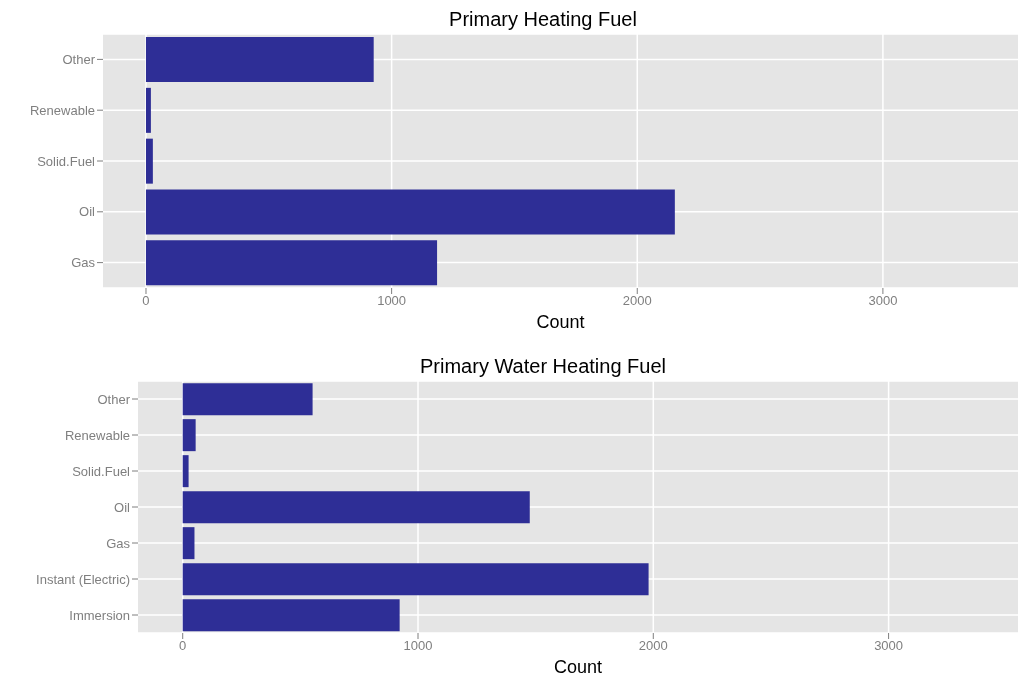  What do you see at coordinates (99, 615) in the screenshot?
I see `y-tick-label: Immersion` at bounding box center [99, 615].